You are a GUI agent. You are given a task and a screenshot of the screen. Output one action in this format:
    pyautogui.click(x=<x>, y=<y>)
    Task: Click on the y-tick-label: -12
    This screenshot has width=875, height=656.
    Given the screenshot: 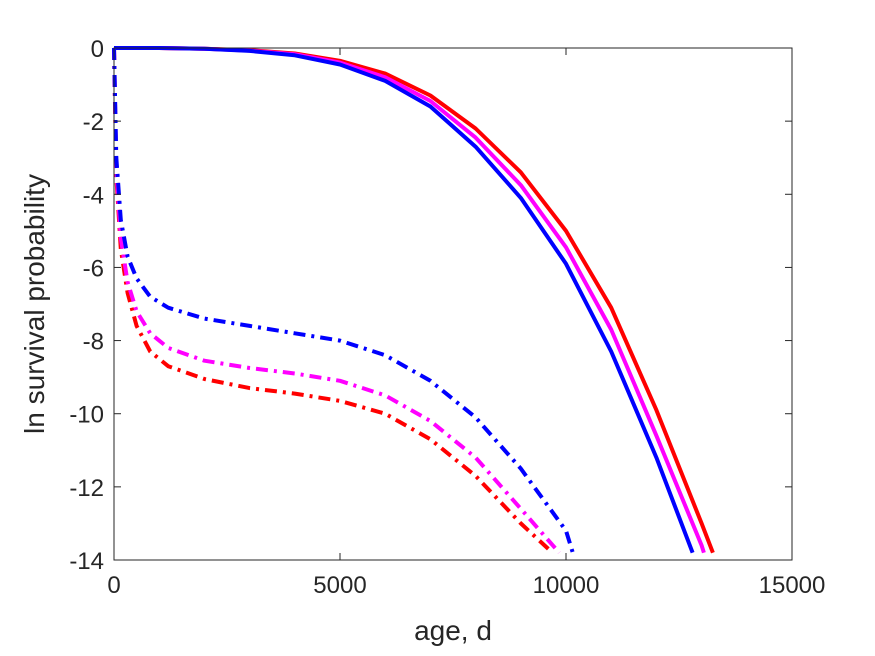 What is the action you would take?
    pyautogui.click(x=86, y=488)
    